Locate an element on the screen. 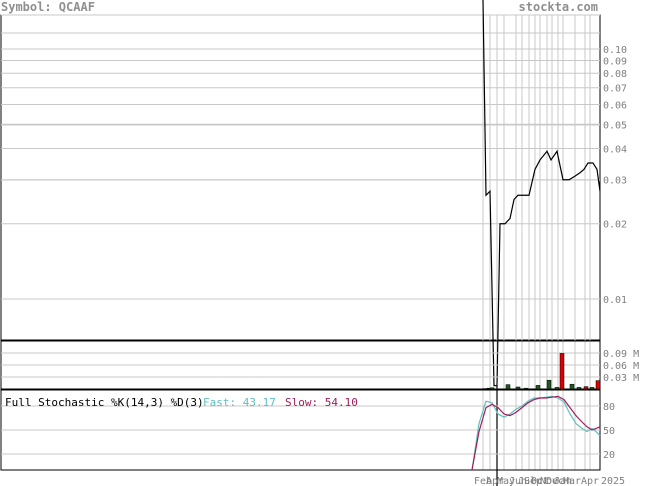 Image resolution: width=655 pixels, height=486 pixels. date-tick-label: Jan is located at coordinates (563, 481).